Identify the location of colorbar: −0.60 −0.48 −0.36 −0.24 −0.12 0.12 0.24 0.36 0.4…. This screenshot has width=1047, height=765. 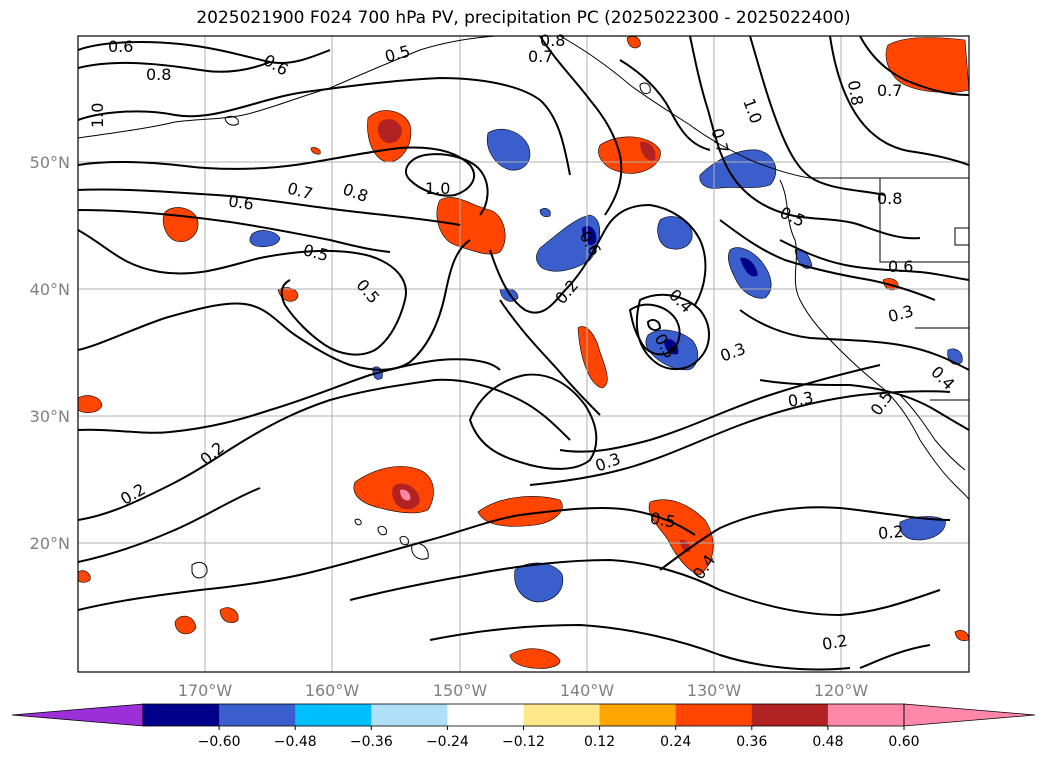
(523, 726).